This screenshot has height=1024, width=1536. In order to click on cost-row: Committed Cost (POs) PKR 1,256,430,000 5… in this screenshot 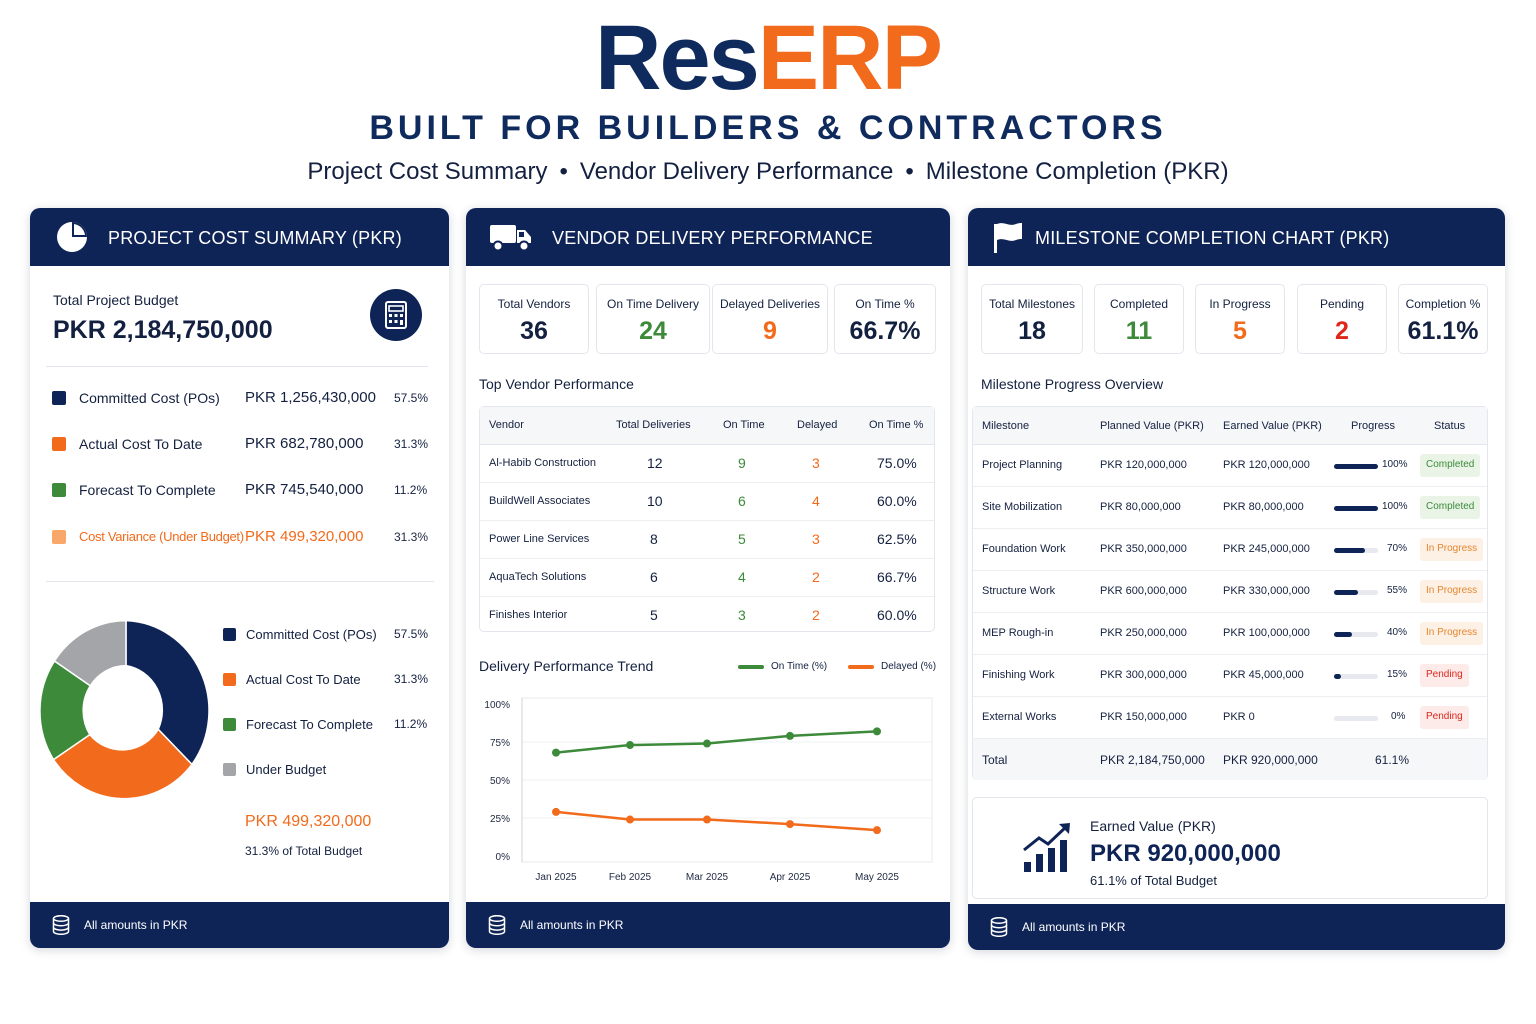, I will do `click(242, 398)`.